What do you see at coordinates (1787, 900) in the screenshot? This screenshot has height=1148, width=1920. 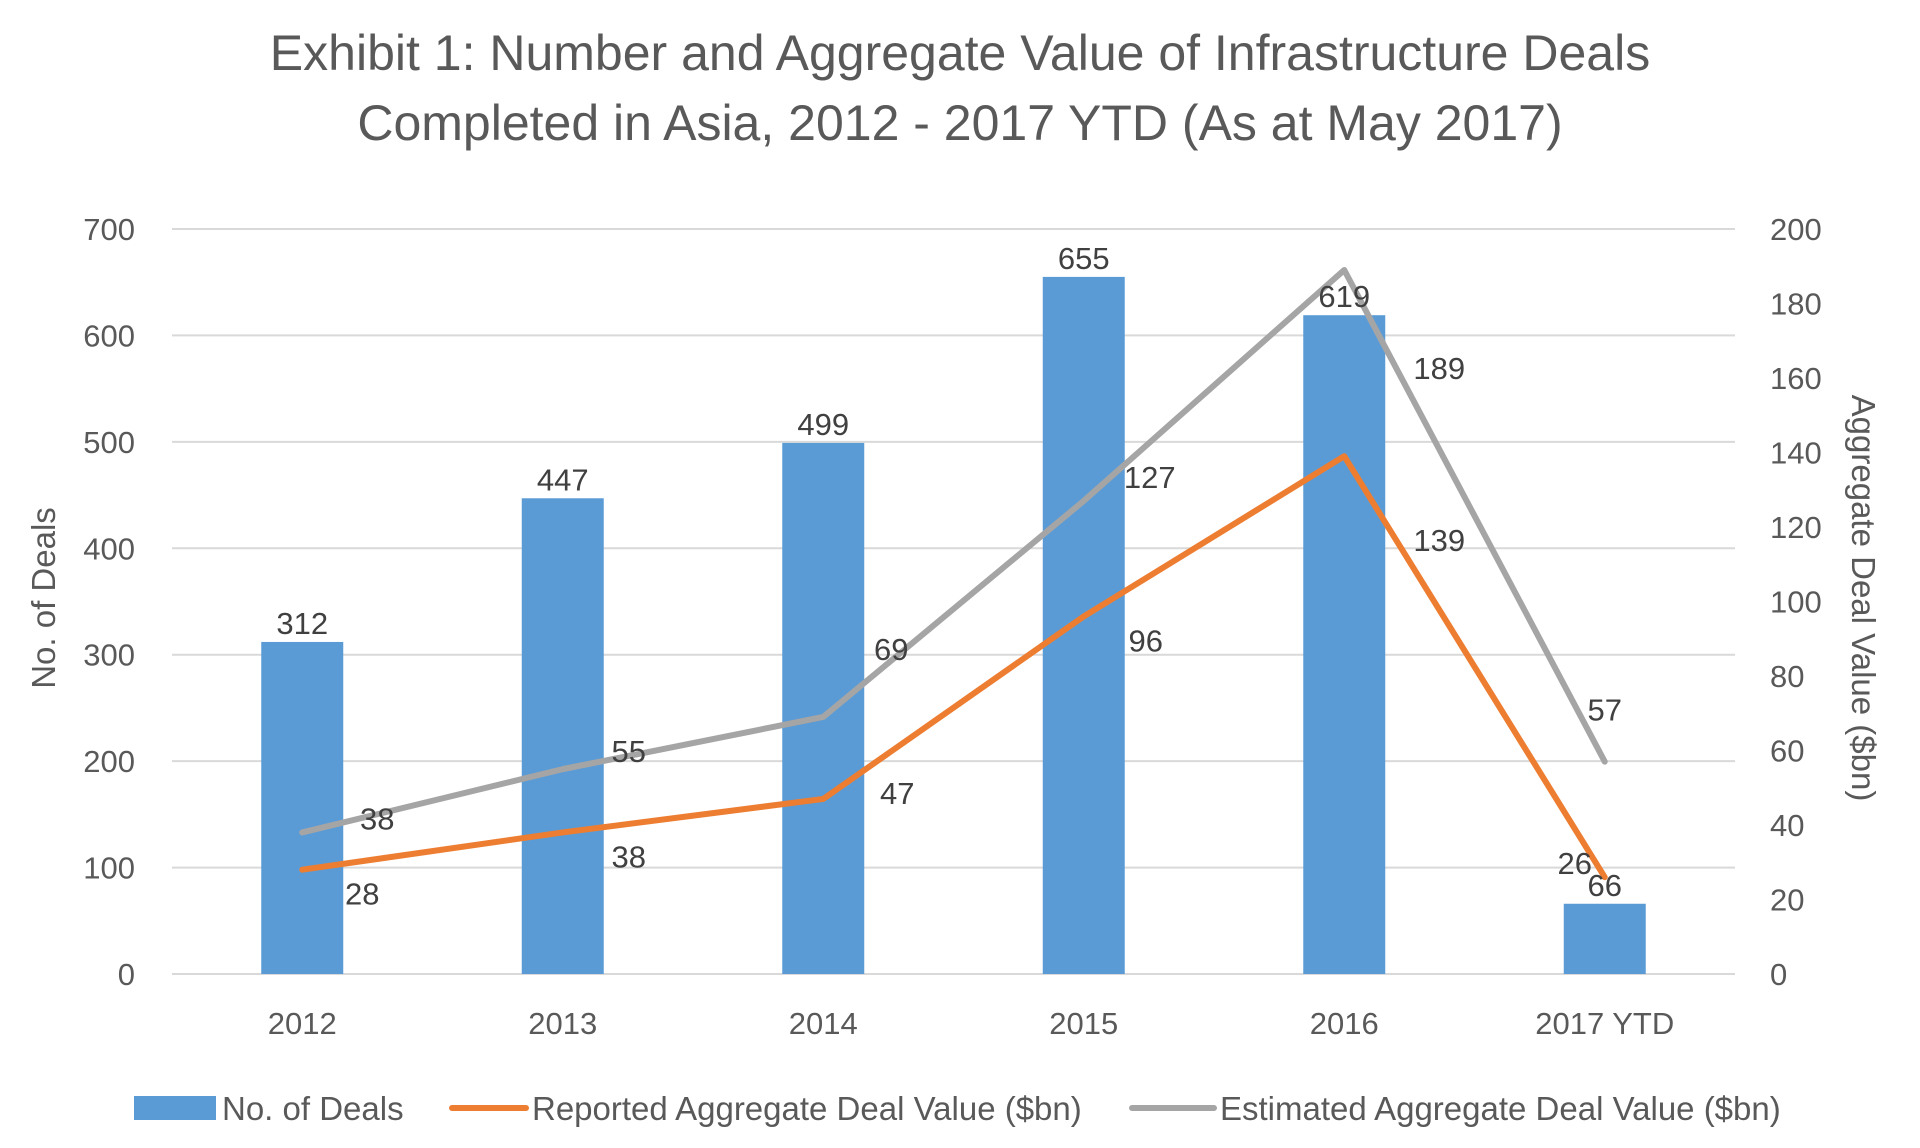 I see `y2-tick-label: 20` at bounding box center [1787, 900].